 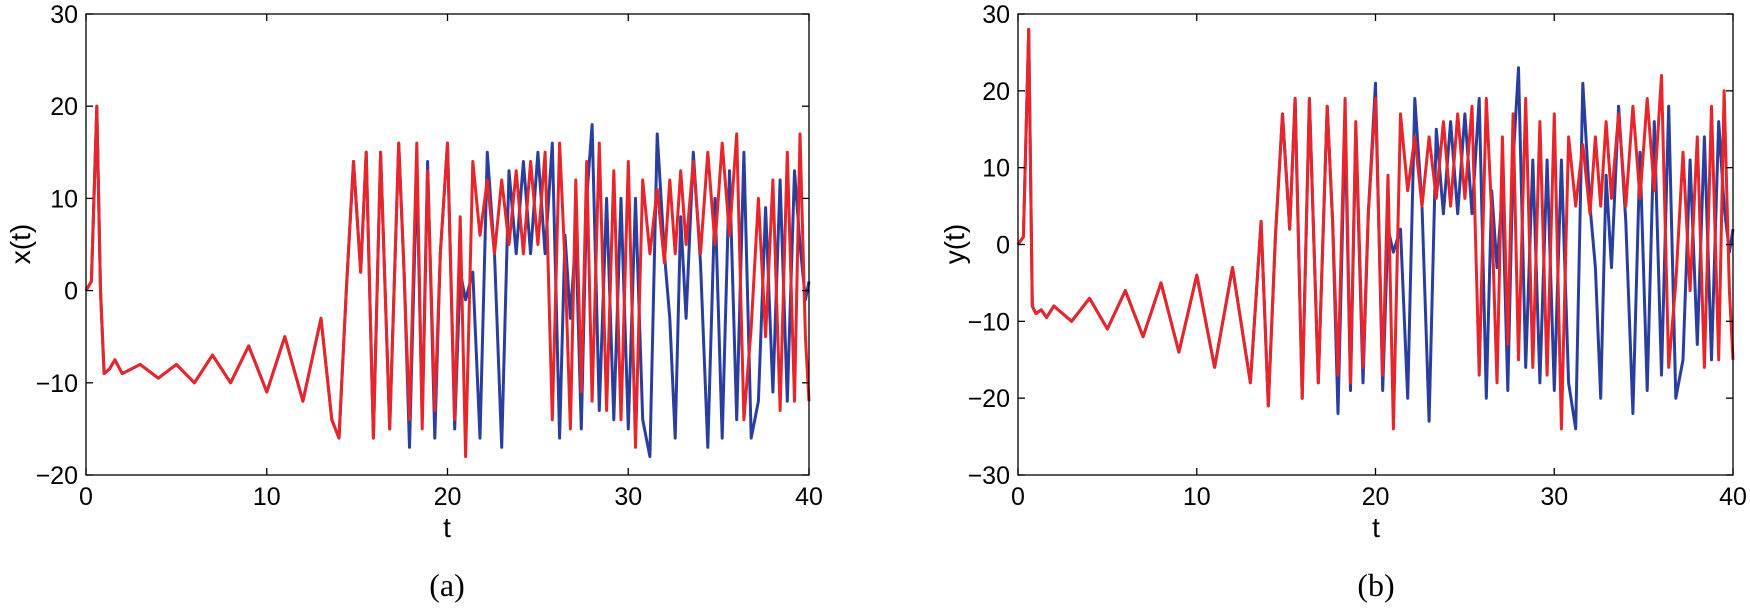 What do you see at coordinates (267, 497) in the screenshot?
I see `panel-a-xtick-label: 10` at bounding box center [267, 497].